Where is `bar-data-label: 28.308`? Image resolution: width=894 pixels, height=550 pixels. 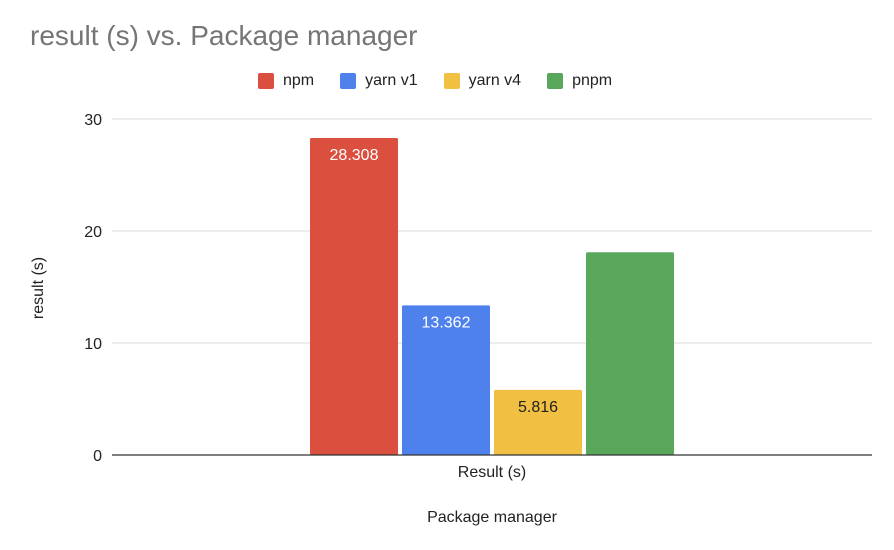 bar-data-label: 28.308 is located at coordinates (354, 155).